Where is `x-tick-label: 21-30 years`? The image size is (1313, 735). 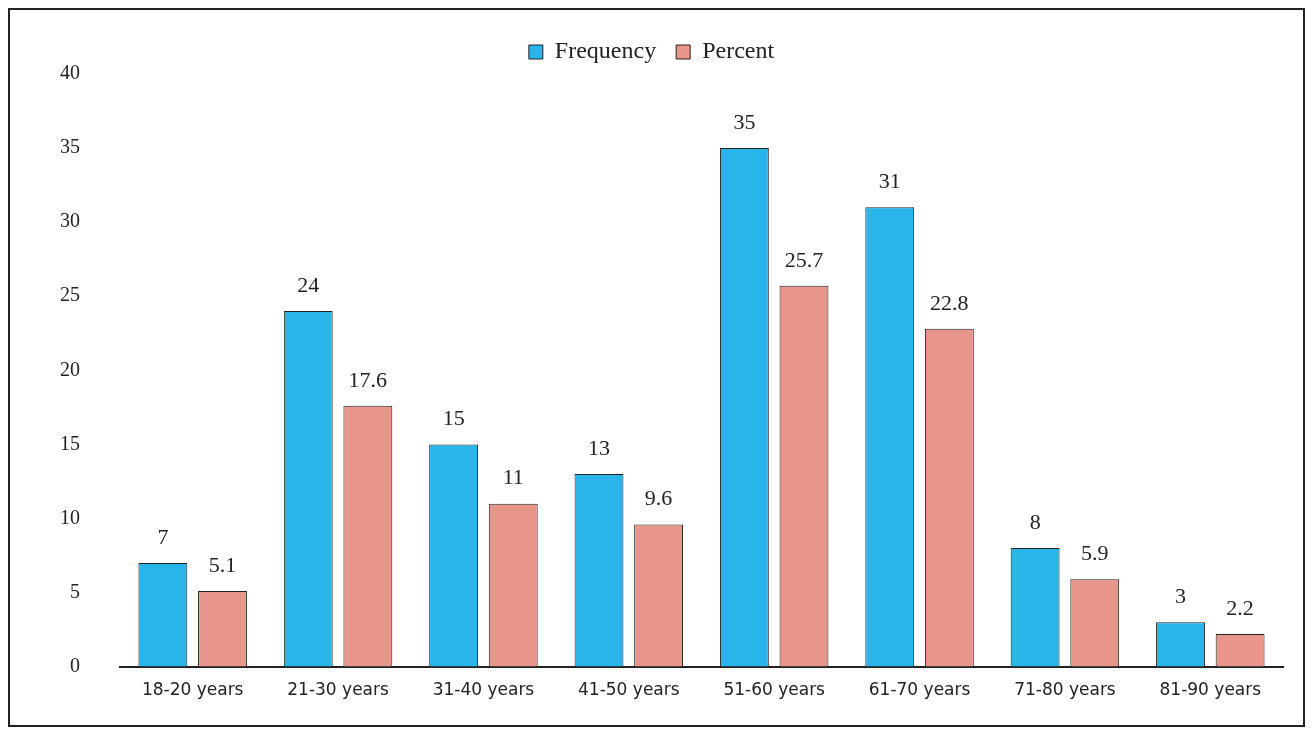 x-tick-label: 21-30 years is located at coordinates (338, 689).